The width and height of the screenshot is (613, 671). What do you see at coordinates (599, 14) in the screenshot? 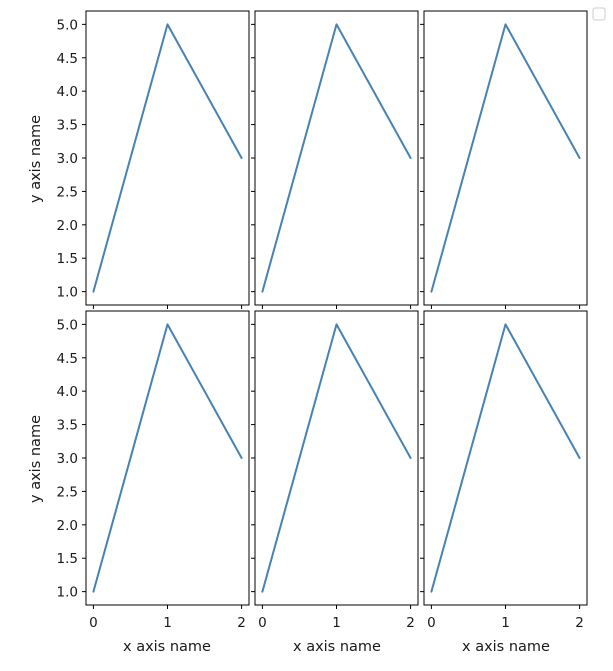
I see `legend-box` at bounding box center [599, 14].